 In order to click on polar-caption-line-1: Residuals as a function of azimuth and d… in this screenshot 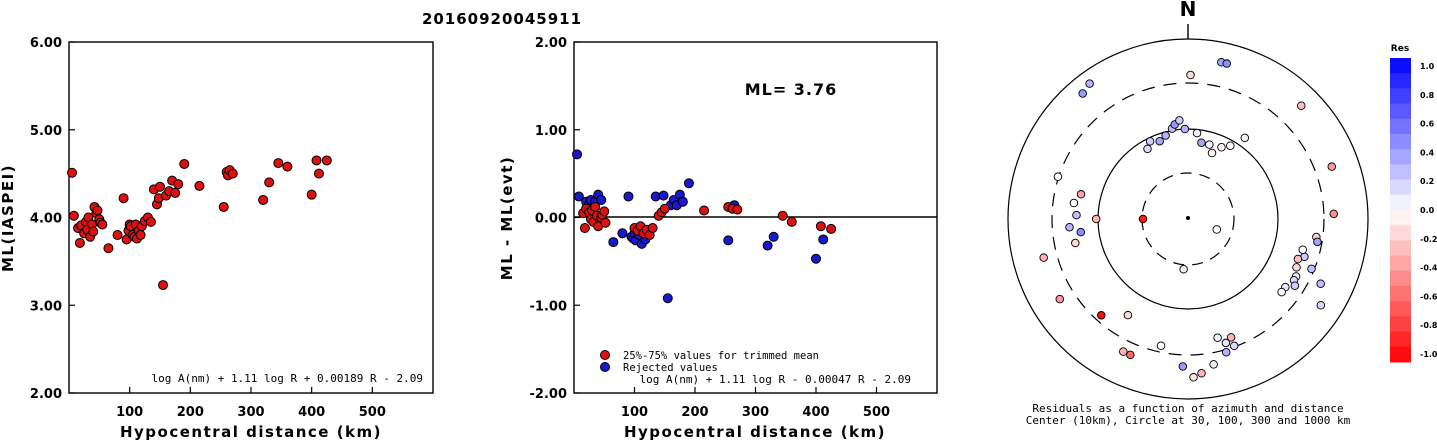, I will do `click(1187, 408)`.